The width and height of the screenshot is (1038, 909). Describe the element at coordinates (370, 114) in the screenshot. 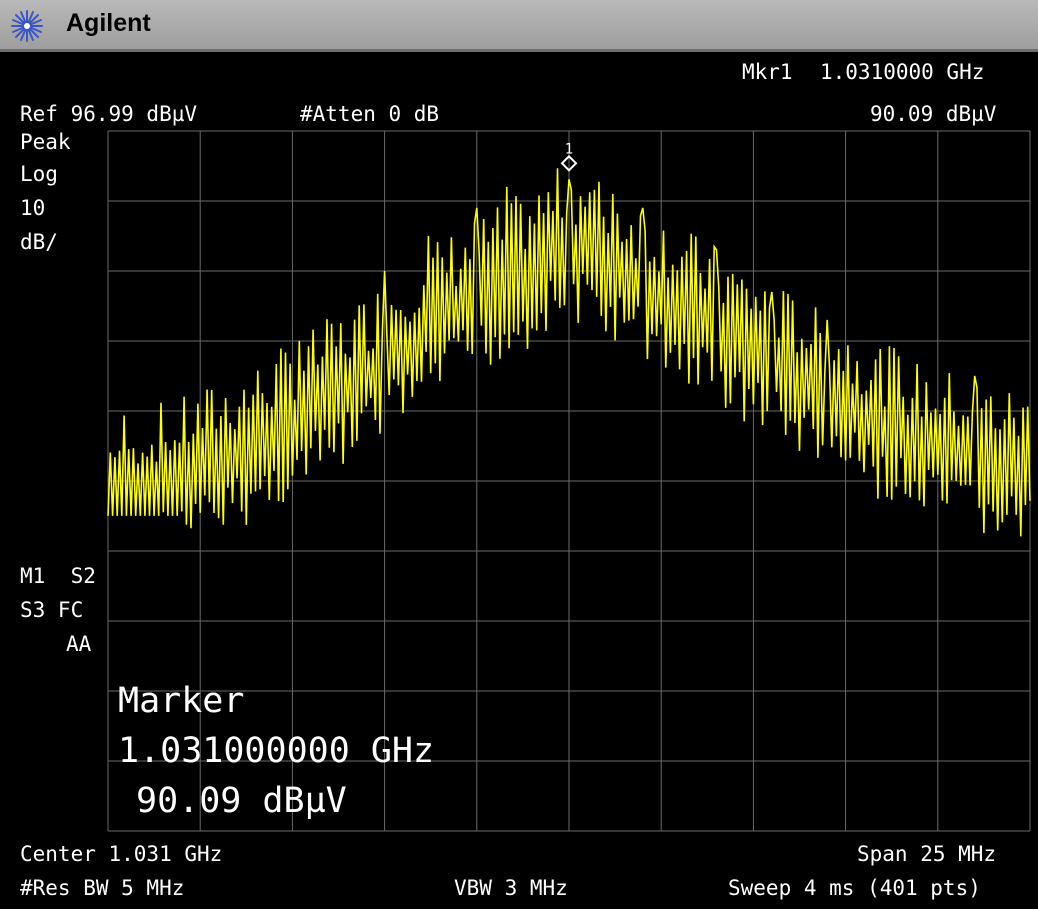

I see `attenuation: #Atten 0 dB` at that location.